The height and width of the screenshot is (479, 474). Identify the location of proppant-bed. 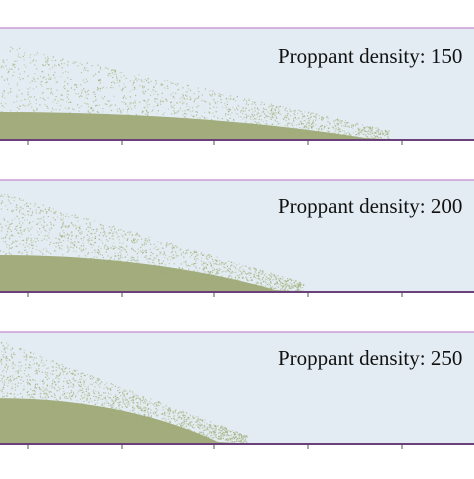
(129, 421).